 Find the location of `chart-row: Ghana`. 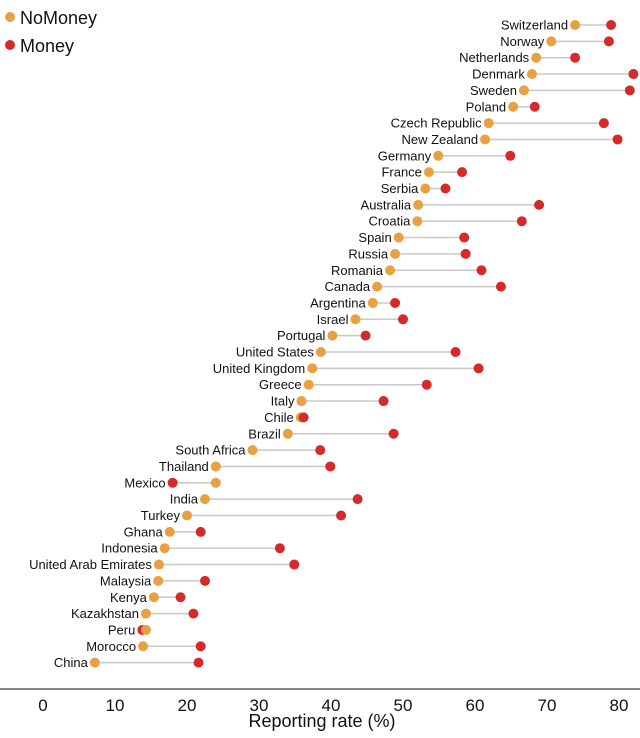

chart-row: Ghana is located at coordinates (165, 531).